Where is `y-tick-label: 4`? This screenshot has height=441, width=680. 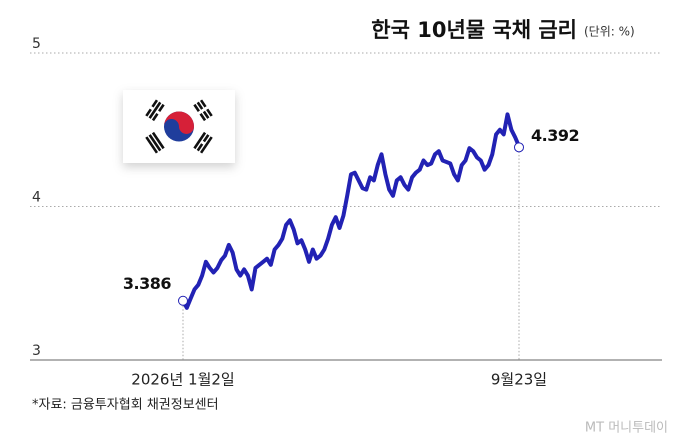 y-tick-label: 4 is located at coordinates (36, 198).